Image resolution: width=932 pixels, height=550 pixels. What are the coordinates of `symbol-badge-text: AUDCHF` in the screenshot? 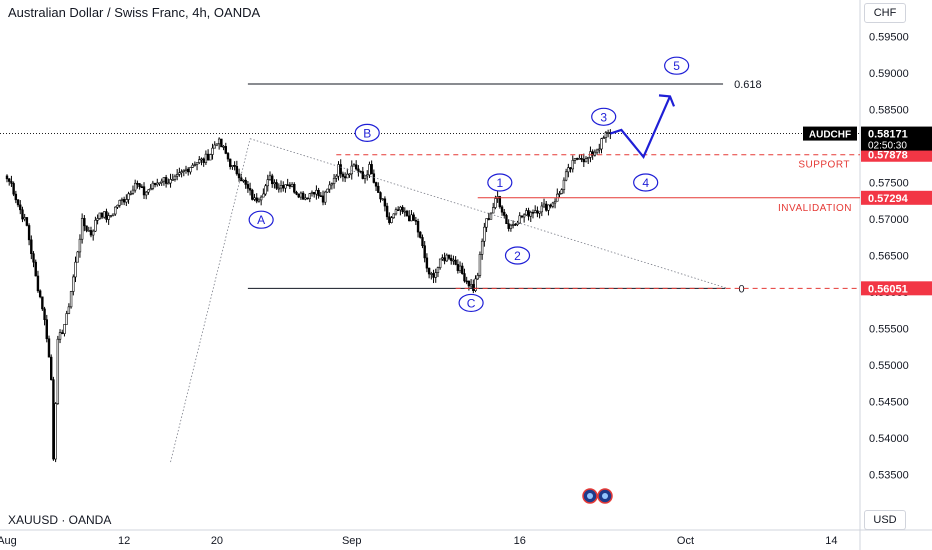 It's located at (830, 135).